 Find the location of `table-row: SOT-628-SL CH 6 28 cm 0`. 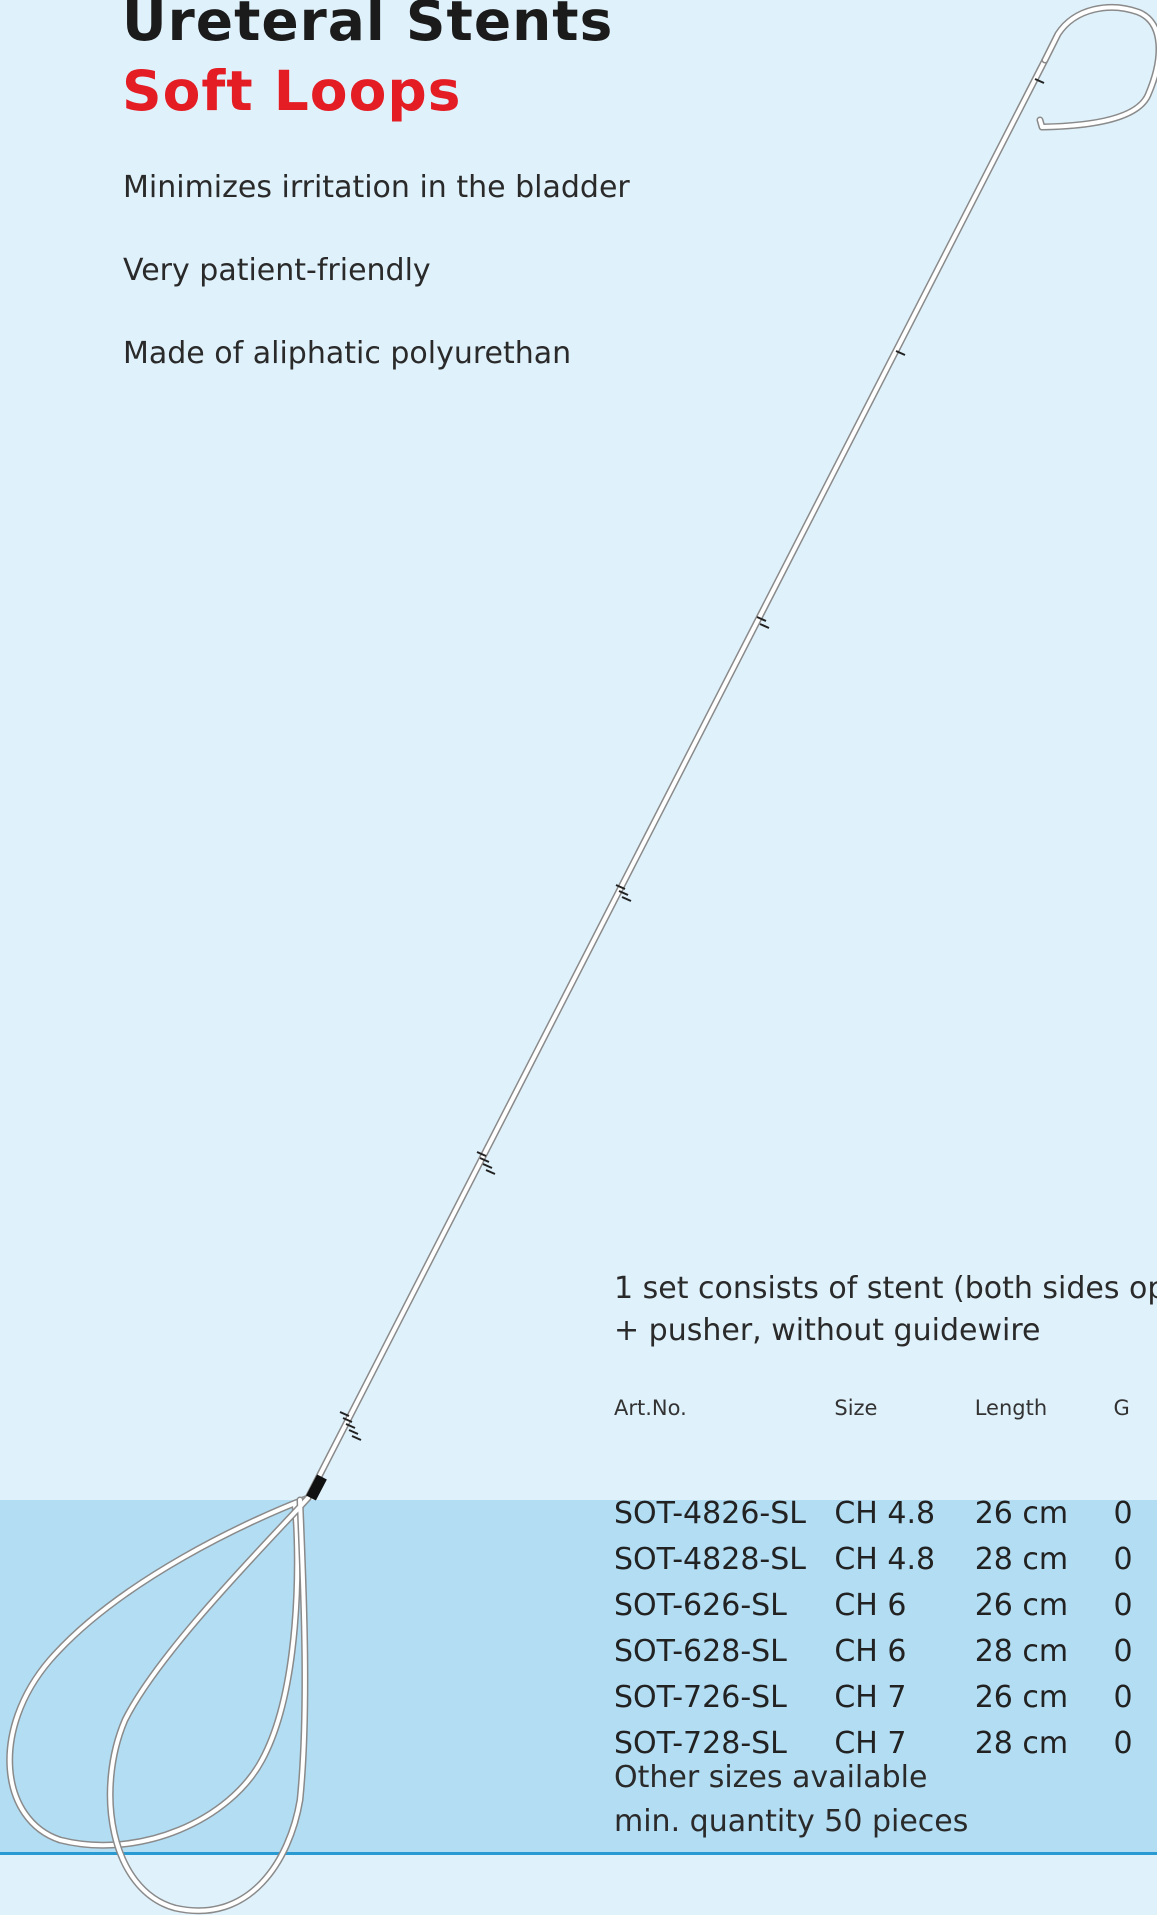

table-row: SOT-628-SL CH 6 28 cm 0 is located at coordinates (885, 1651).